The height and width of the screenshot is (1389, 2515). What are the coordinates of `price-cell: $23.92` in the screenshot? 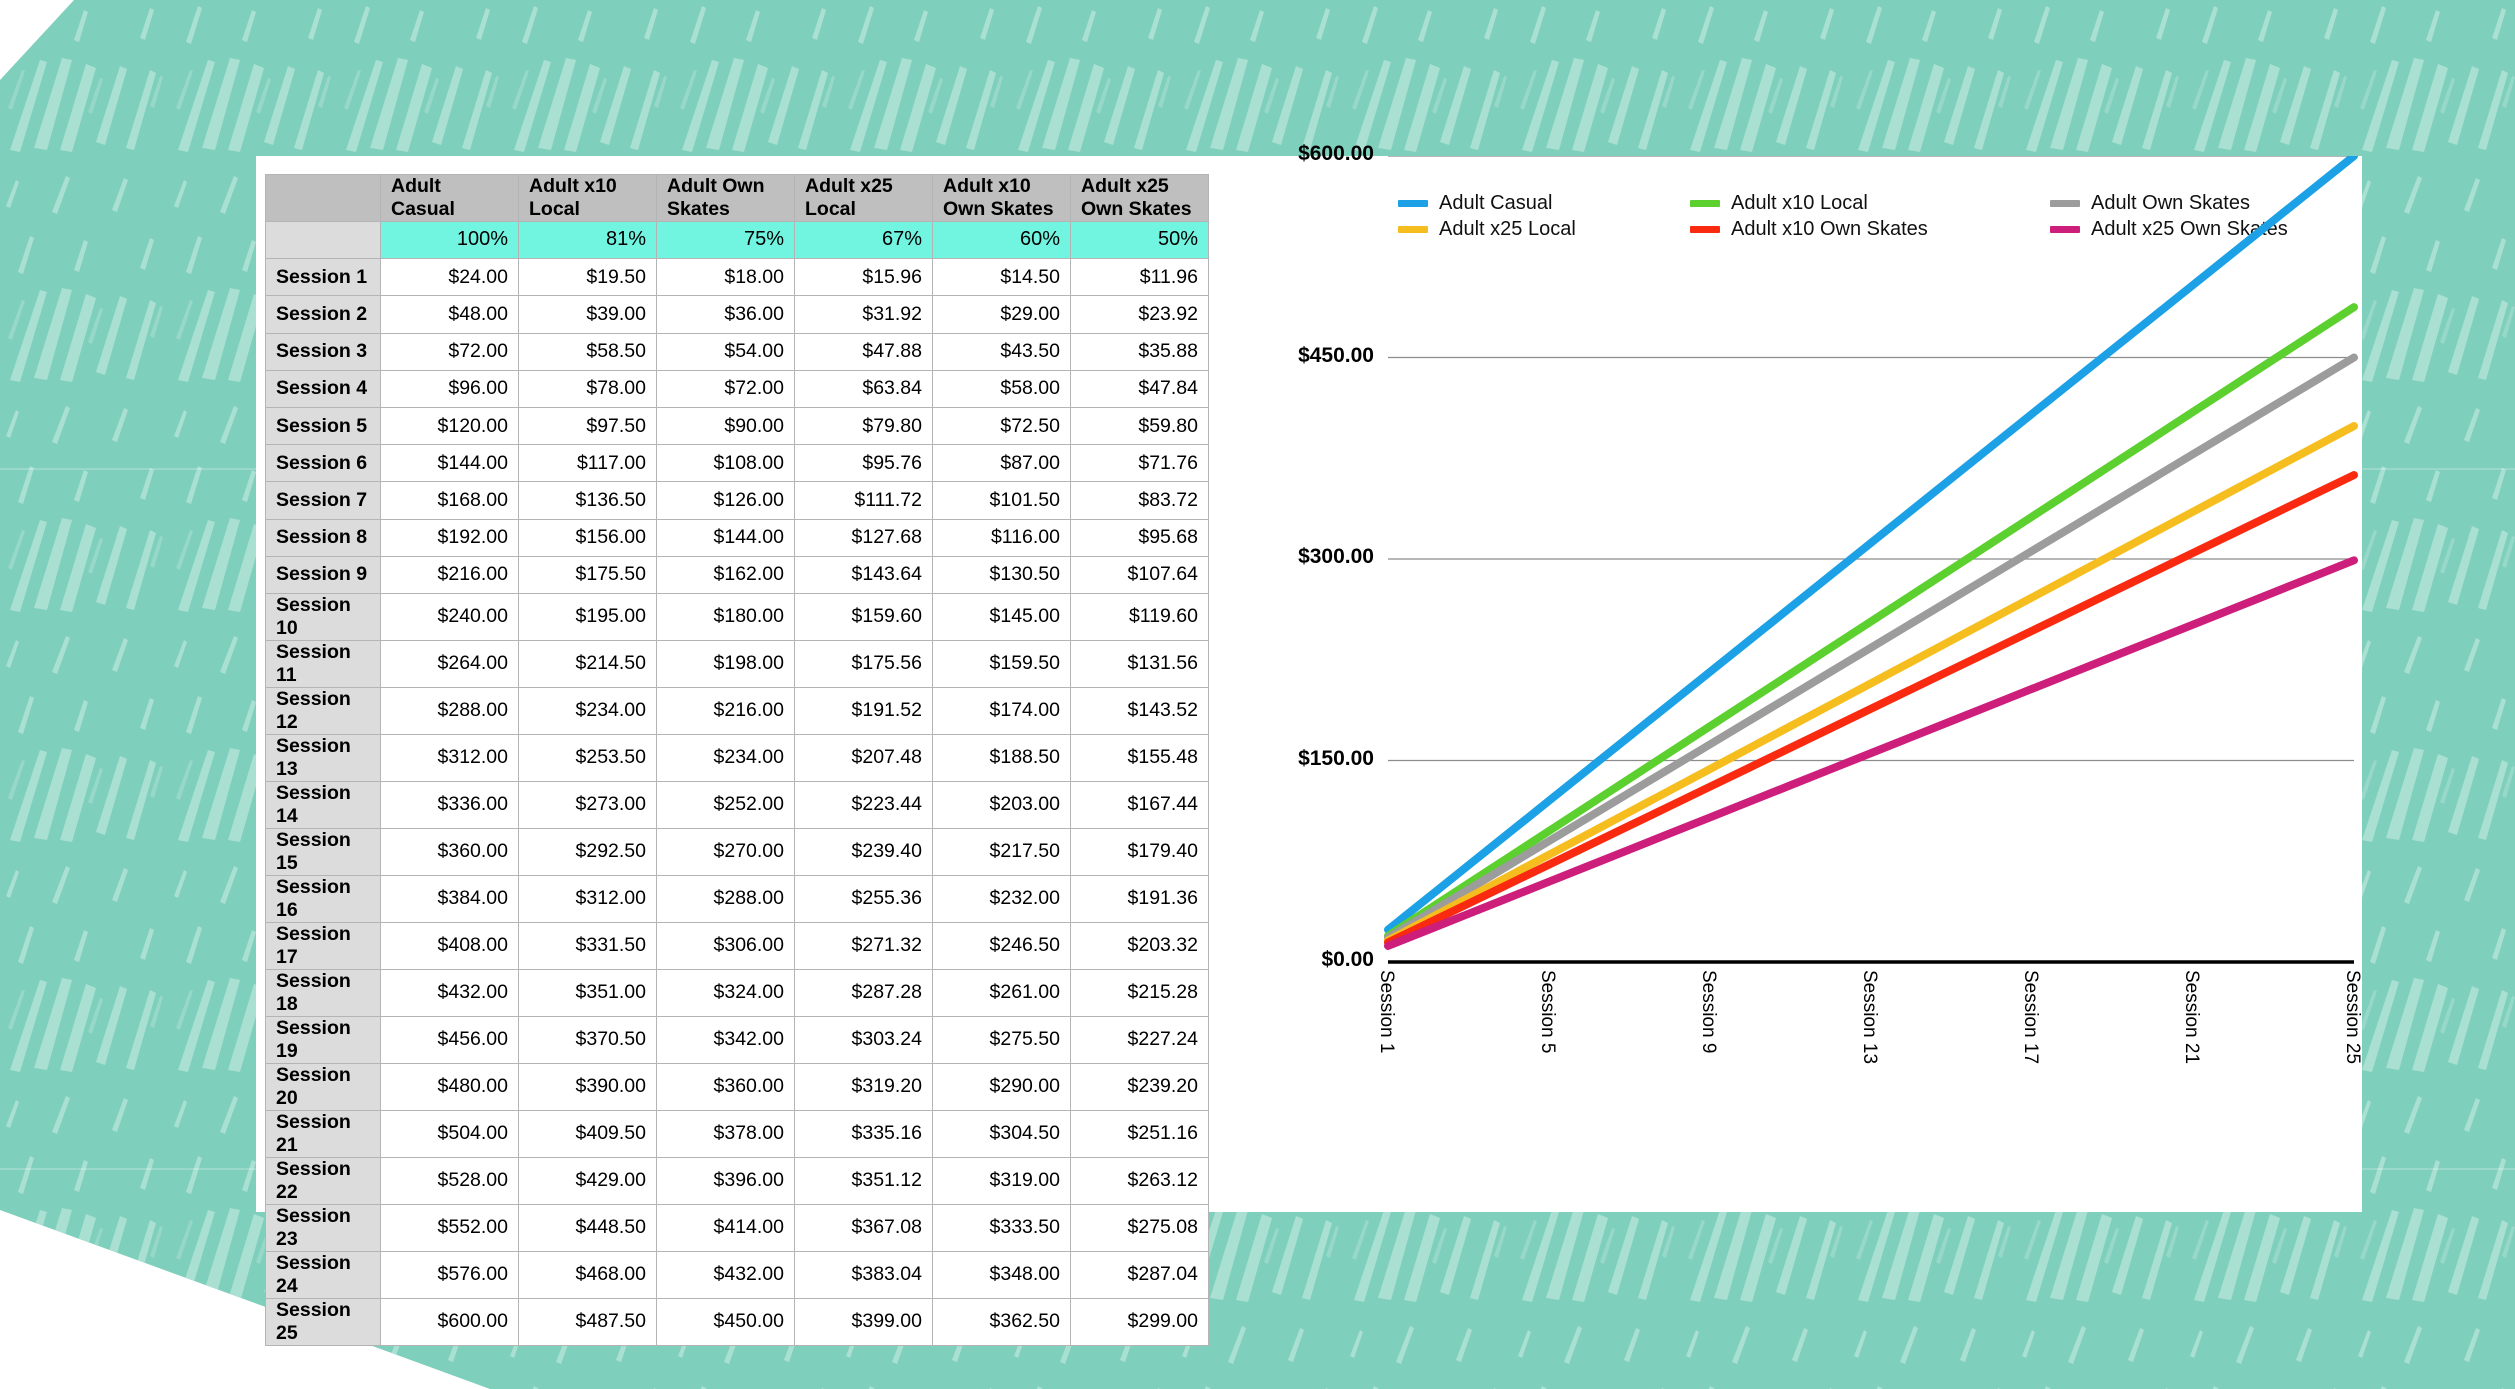 It's located at (1139, 314).